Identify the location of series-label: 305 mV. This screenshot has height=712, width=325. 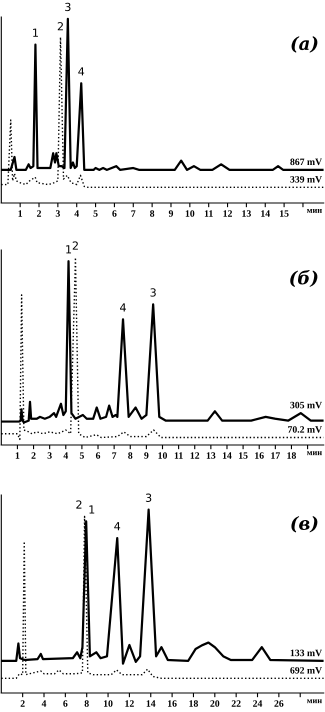
(306, 405).